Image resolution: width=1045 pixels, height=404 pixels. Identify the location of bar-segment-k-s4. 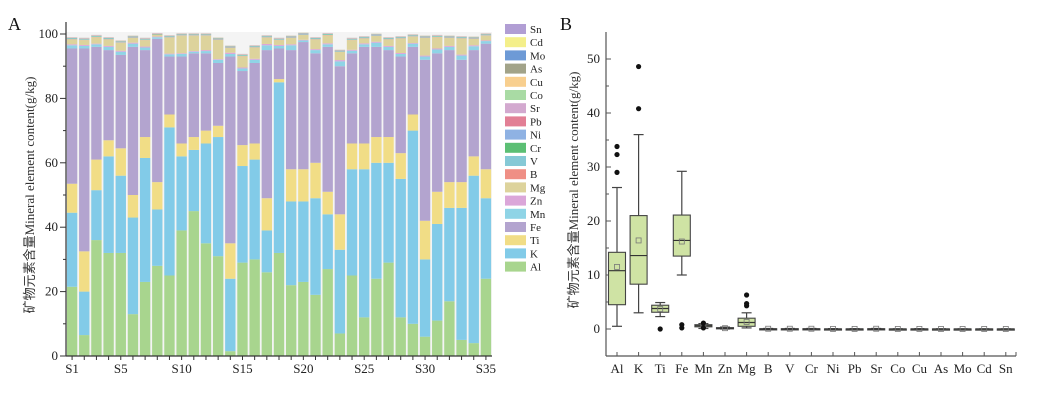
(108, 204).